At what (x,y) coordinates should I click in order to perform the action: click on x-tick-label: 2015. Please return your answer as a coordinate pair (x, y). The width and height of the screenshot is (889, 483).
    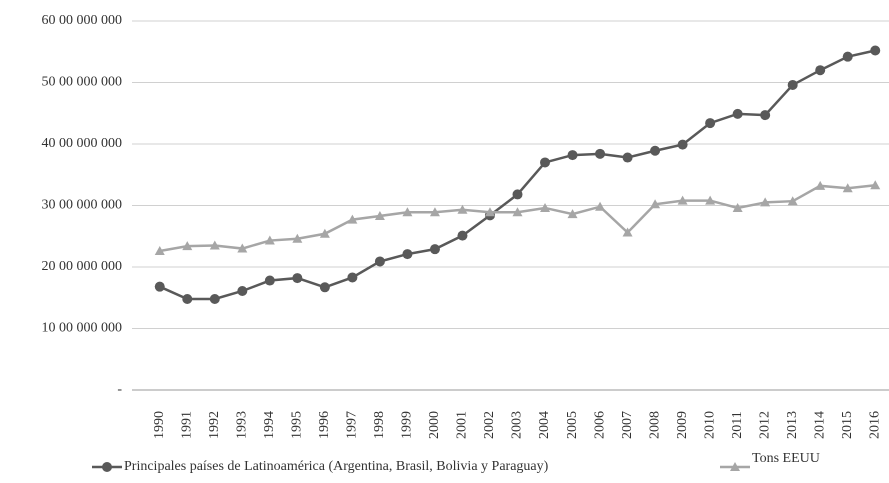
    Looking at the image, I should click on (847, 425).